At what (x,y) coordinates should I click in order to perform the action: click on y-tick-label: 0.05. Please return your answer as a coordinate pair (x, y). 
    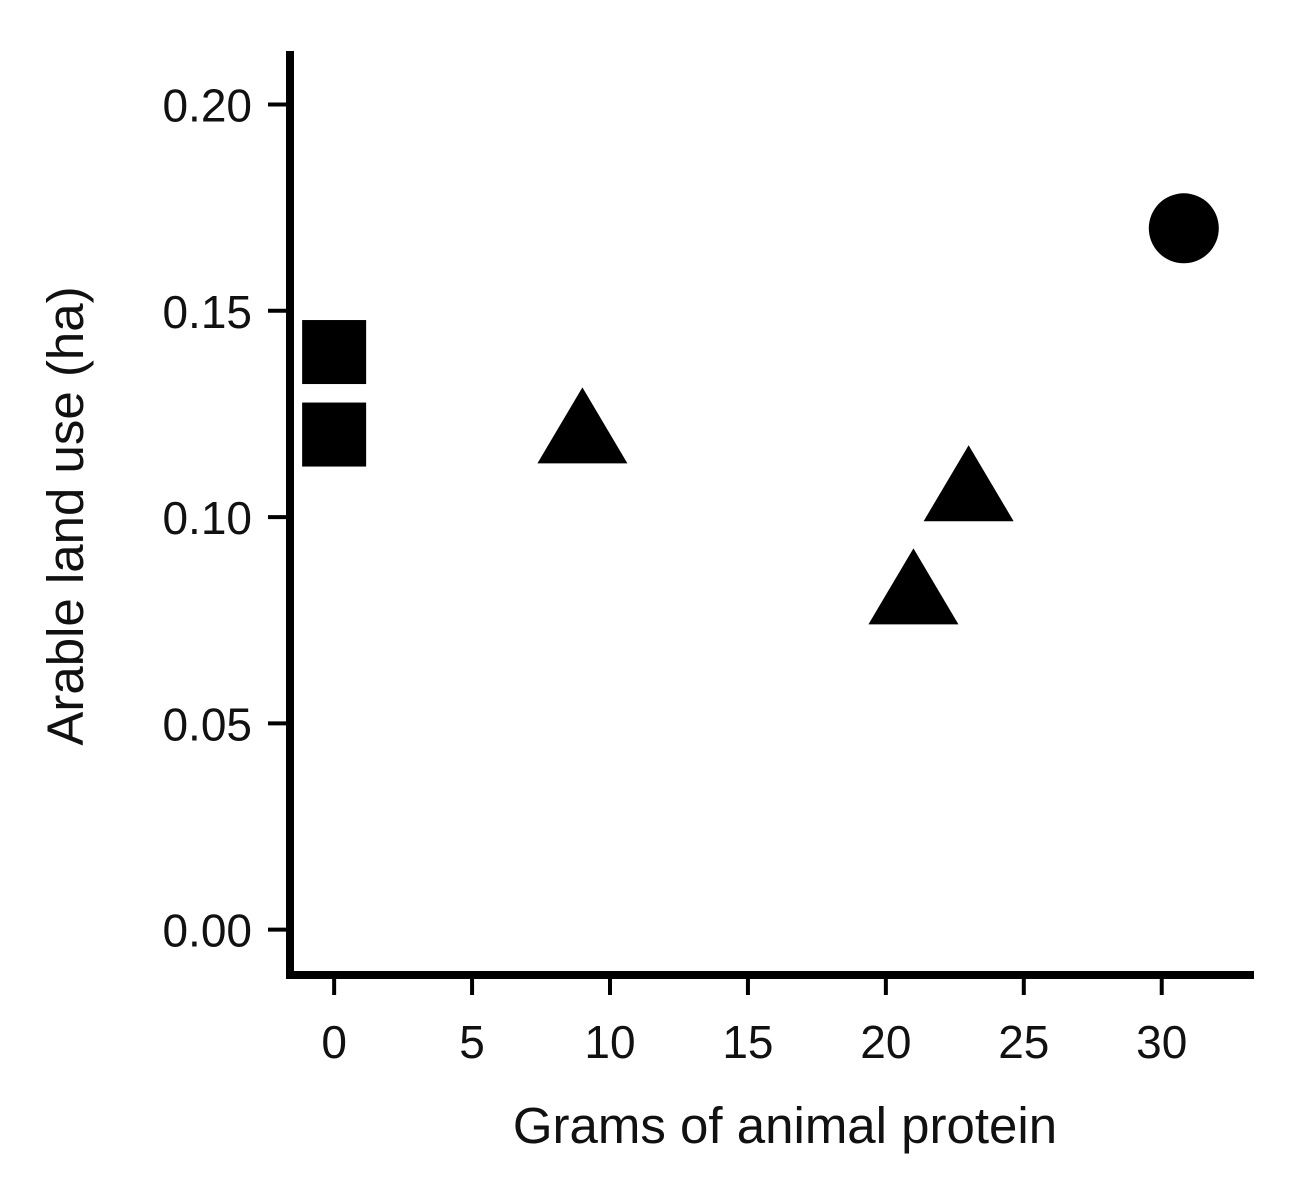
    Looking at the image, I should click on (207, 724).